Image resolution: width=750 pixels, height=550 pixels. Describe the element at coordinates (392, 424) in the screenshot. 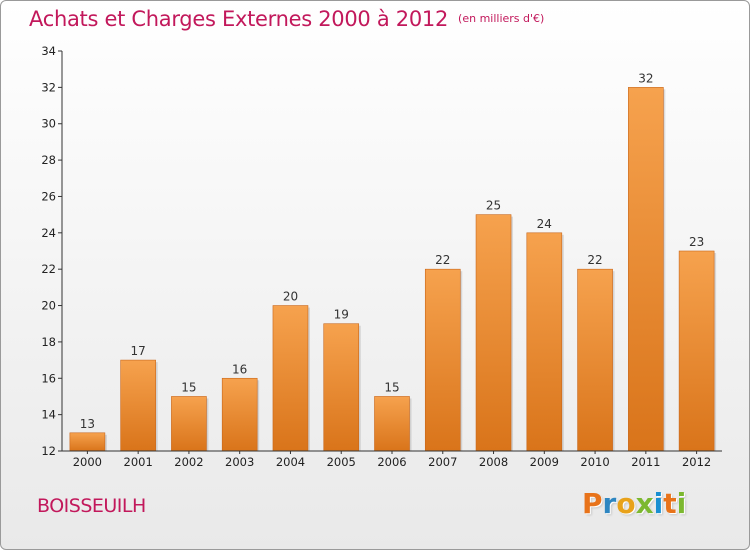

I see `bar-2006` at that location.